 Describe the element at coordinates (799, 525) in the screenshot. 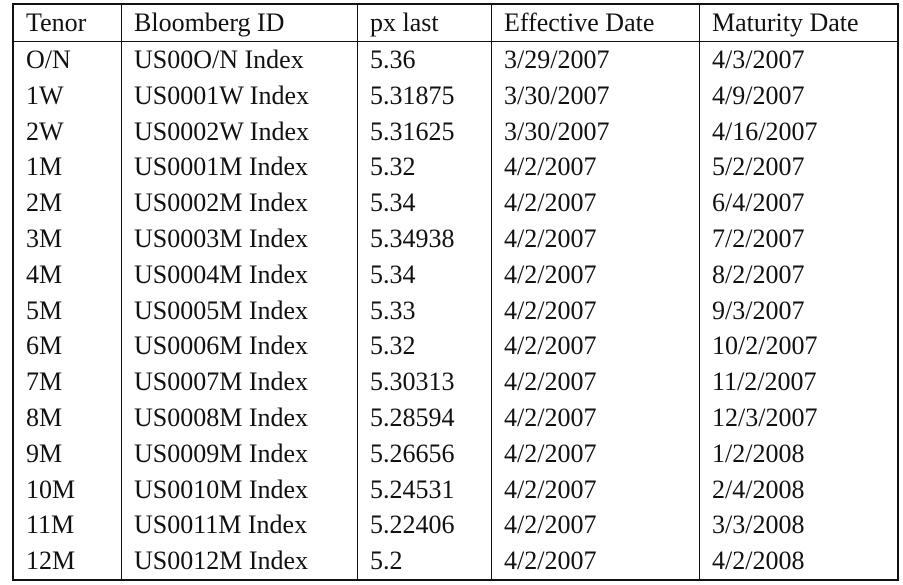

I see `maturity-date-cell: 3/3/2008` at that location.